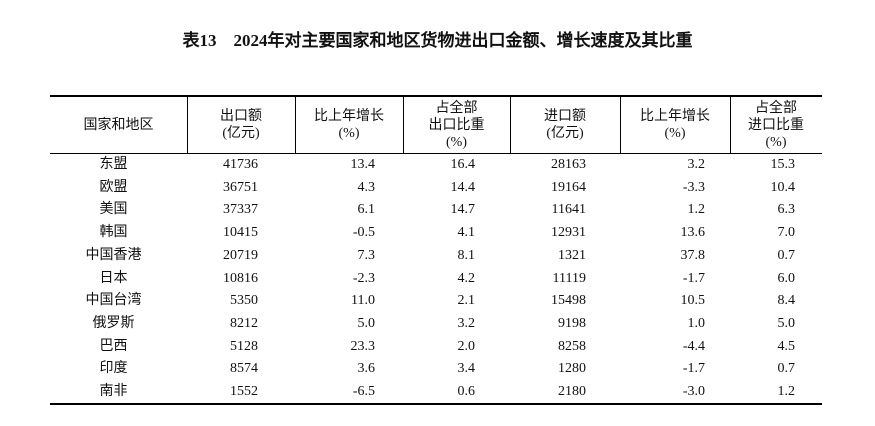 This screenshot has height=426, width=875. I want to click on row-label: 东盟, so click(113, 164).